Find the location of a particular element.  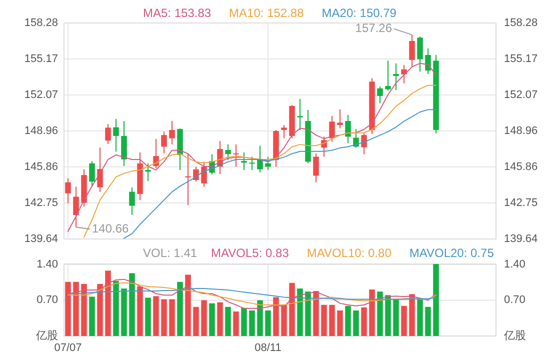

text: VOL: 1.41 is located at coordinates (170, 253).